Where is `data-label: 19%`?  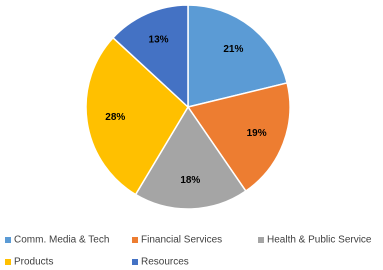 data-label: 19% is located at coordinates (257, 133).